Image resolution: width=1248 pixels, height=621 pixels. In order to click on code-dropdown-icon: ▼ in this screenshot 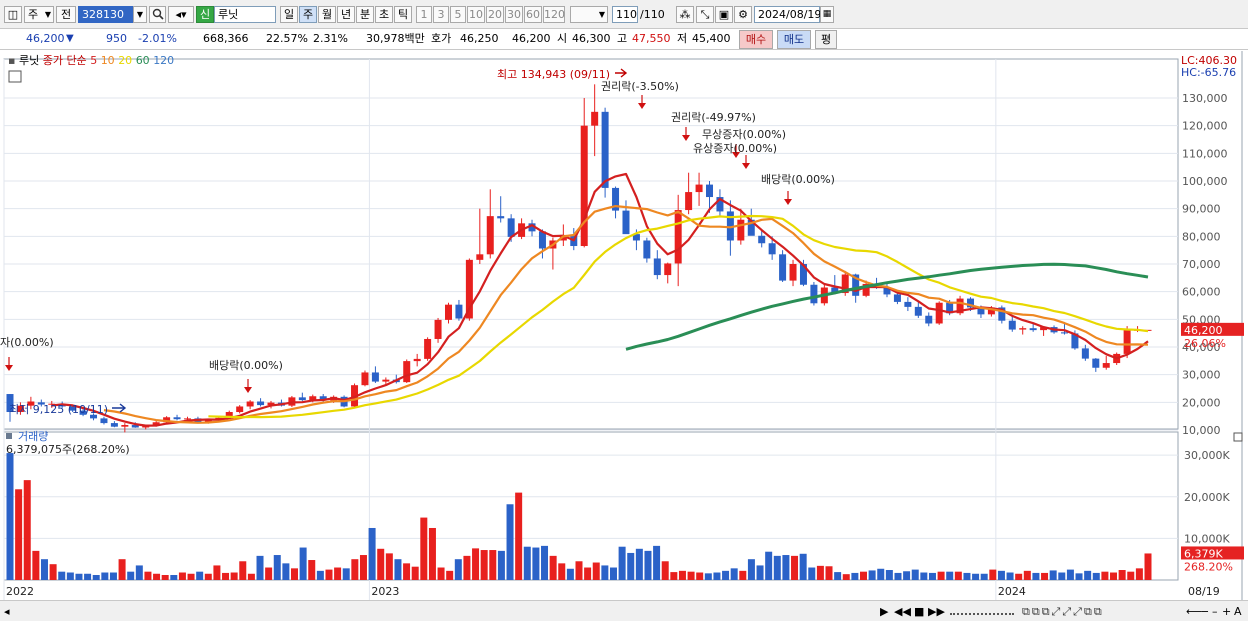, I will do `click(140, 14)`.